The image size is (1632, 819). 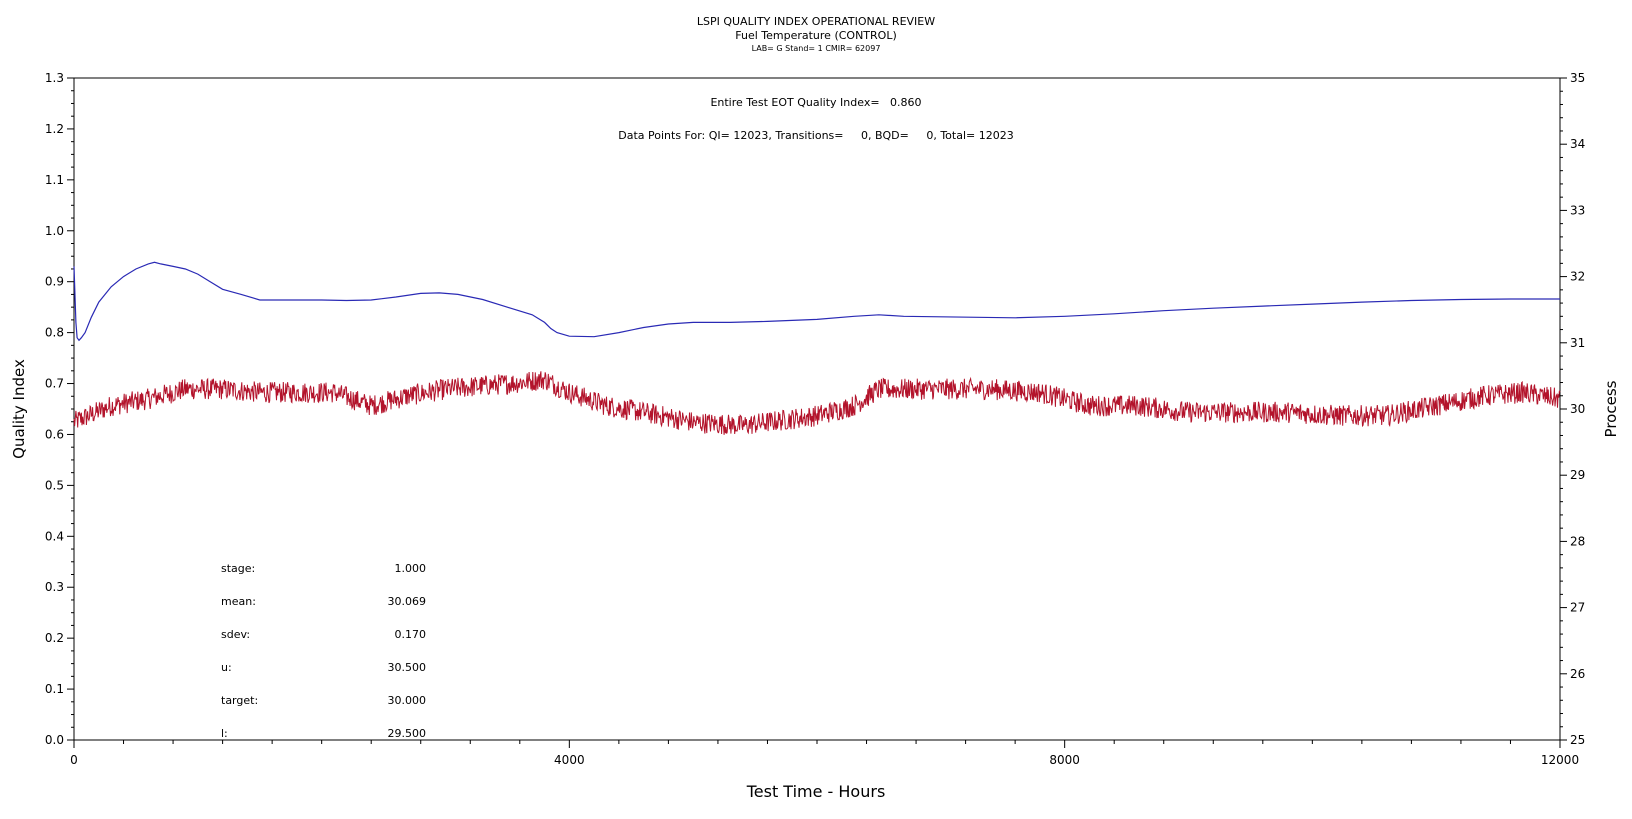 What do you see at coordinates (407, 700) in the screenshot?
I see `stat-value: 30.000` at bounding box center [407, 700].